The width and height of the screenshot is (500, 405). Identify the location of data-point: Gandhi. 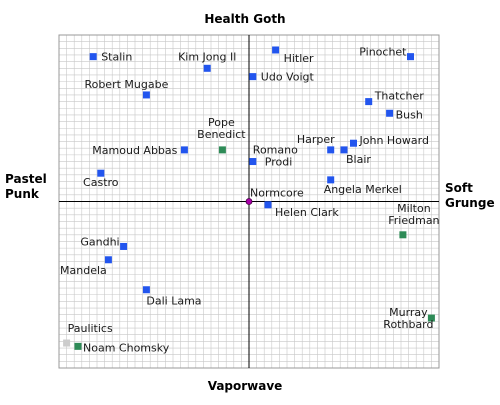
(104, 242).